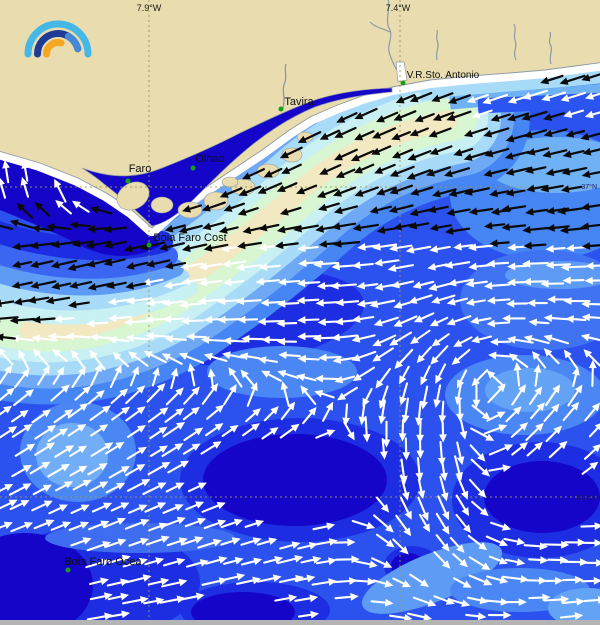  I want to click on label-lon-79w: 7.9°W, so click(149, 8).